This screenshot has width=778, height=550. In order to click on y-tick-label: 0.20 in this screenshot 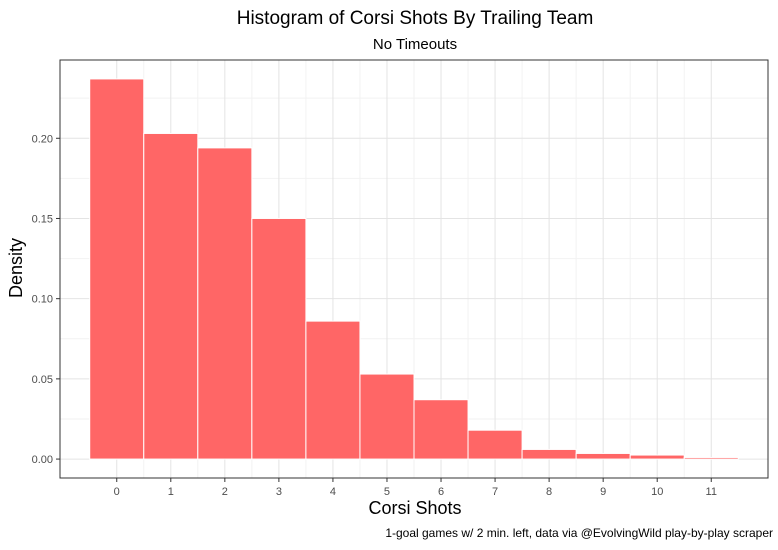, I will do `click(42, 139)`.